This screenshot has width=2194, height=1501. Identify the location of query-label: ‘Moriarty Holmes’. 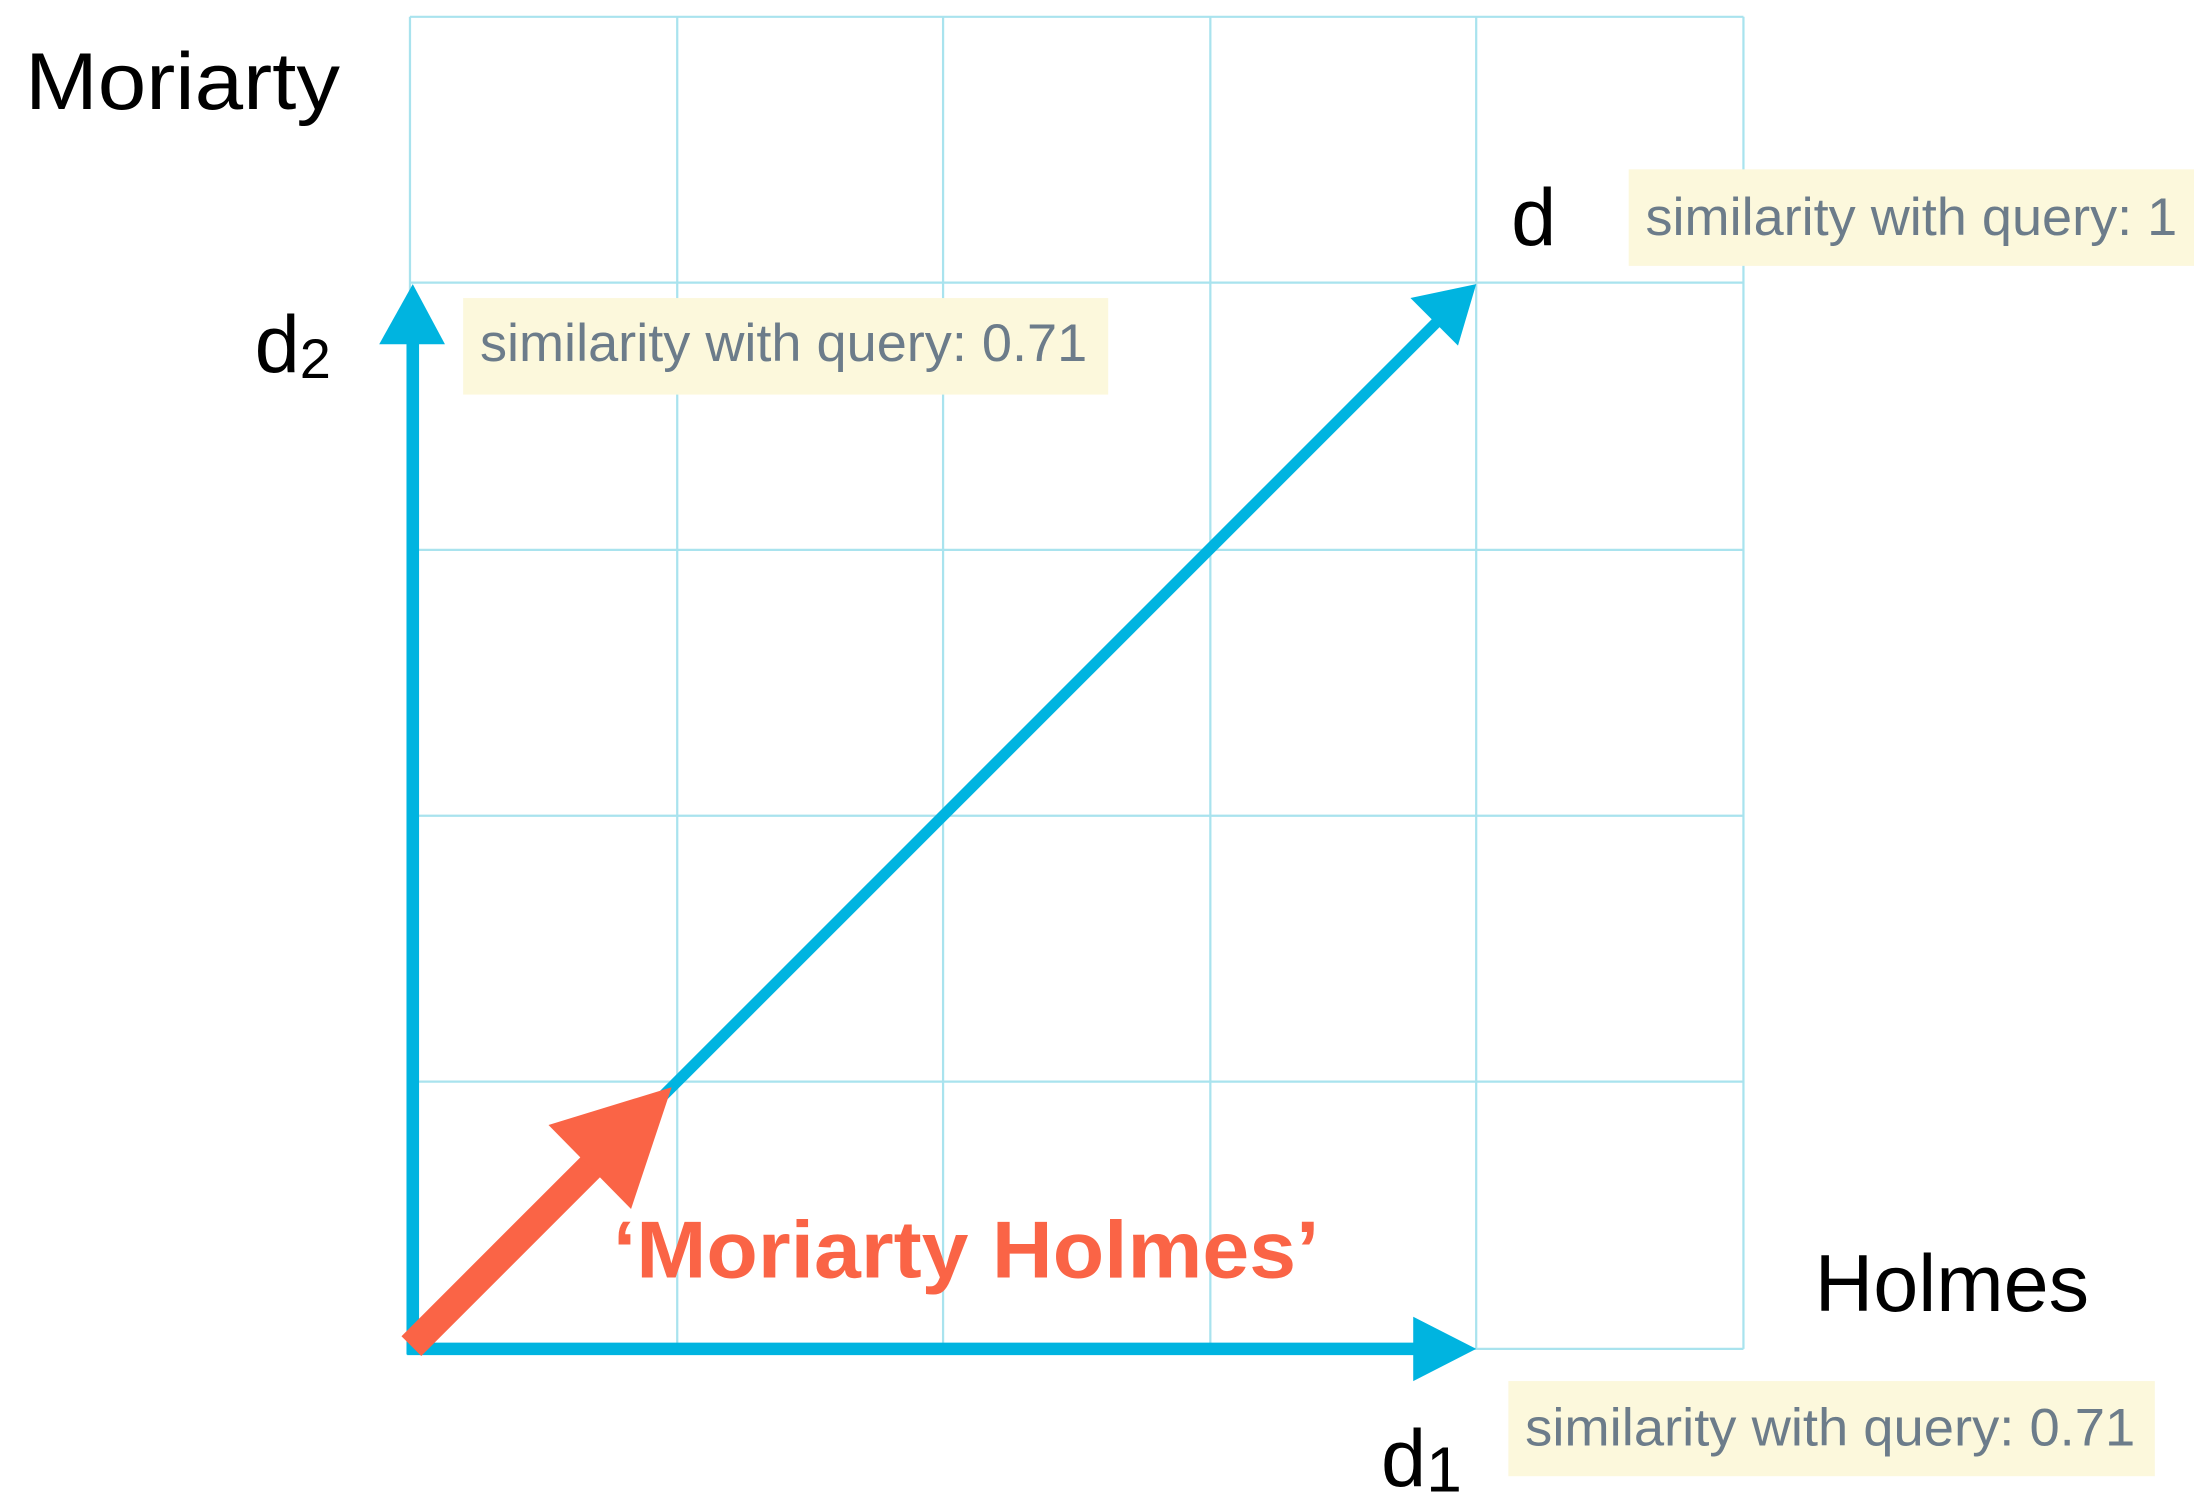
(966, 1251).